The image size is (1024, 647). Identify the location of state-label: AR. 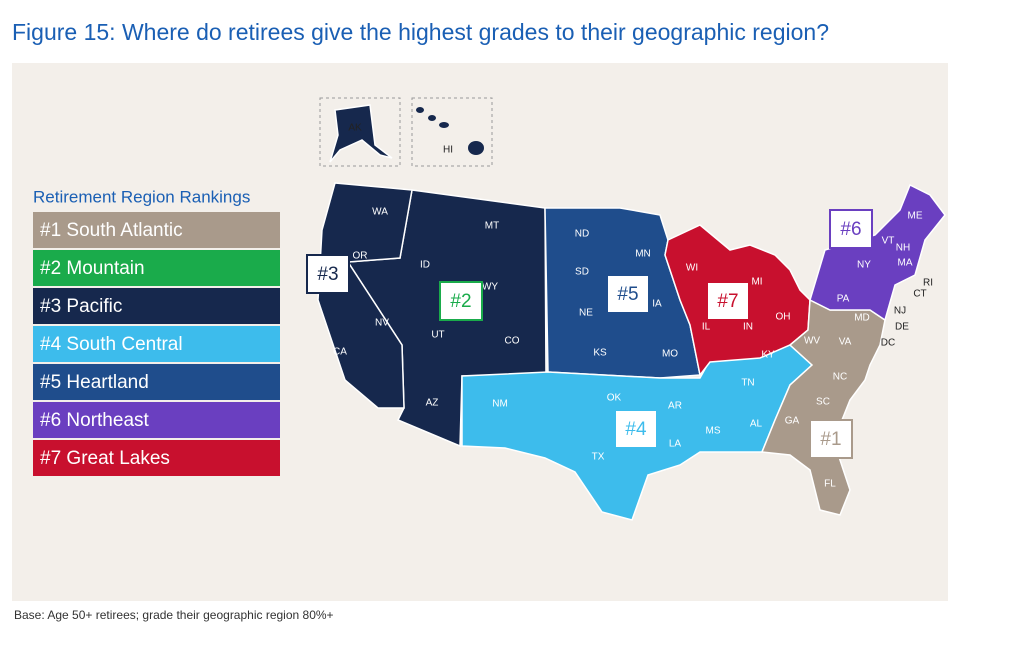
(675, 406).